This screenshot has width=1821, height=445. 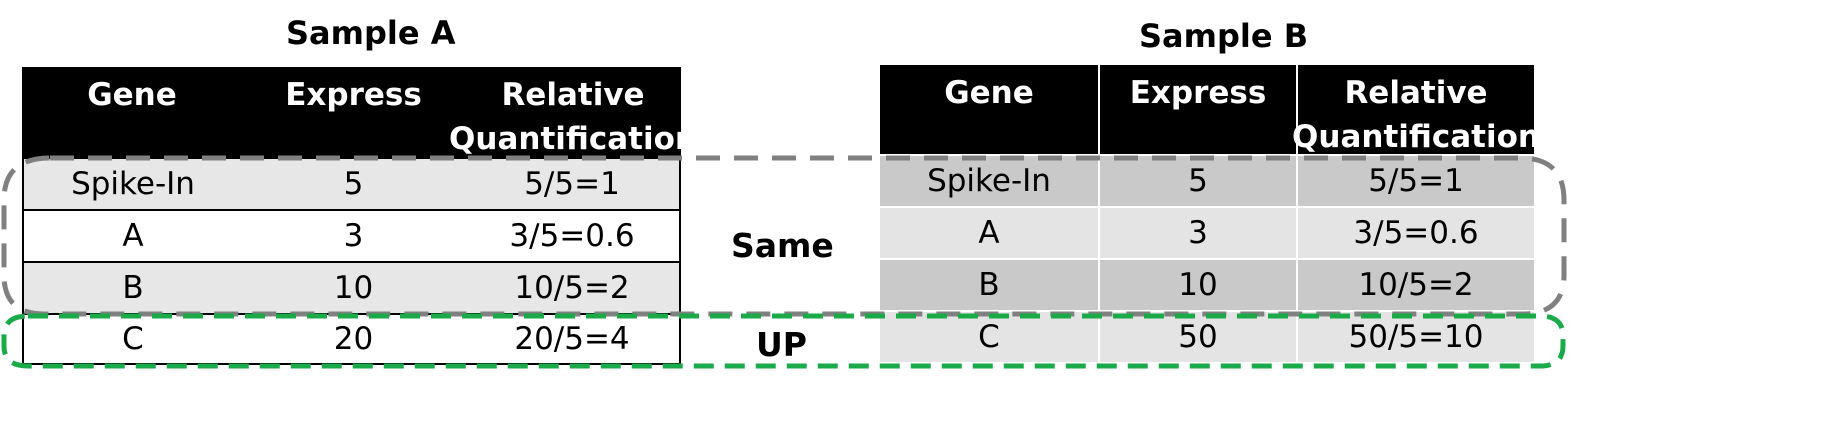 What do you see at coordinates (782, 245) in the screenshot?
I see `same-label: Same` at bounding box center [782, 245].